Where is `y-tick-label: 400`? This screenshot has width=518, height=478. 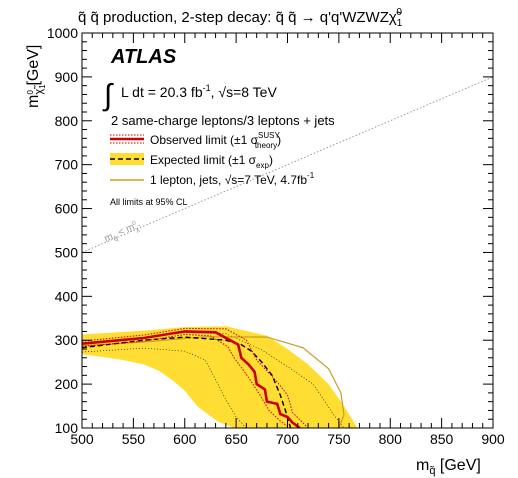 y-tick-label: 400 is located at coordinates (67, 296).